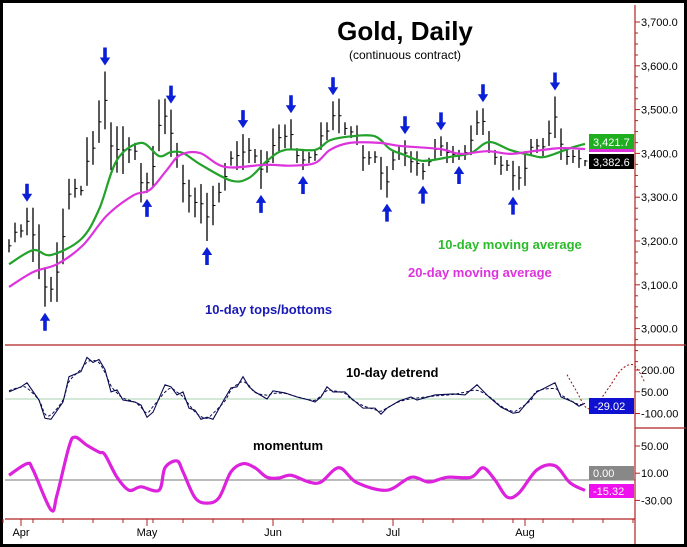  I want to click on price-tick-label: 3,300.0, so click(659, 198).